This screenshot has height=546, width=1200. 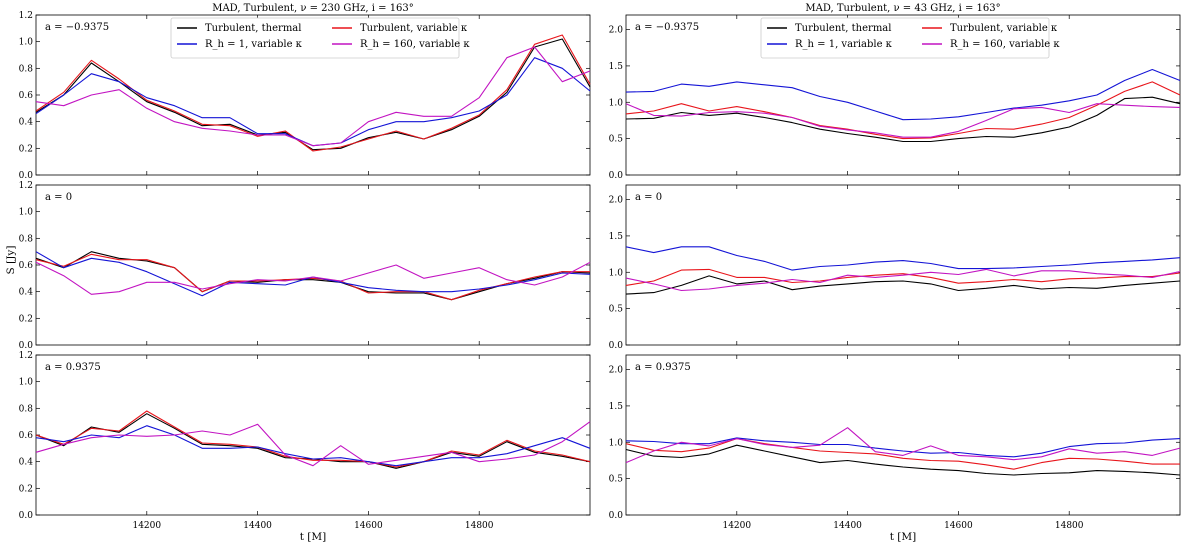 I want to click on y-axis-label: S [Jy], so click(x=11, y=260).